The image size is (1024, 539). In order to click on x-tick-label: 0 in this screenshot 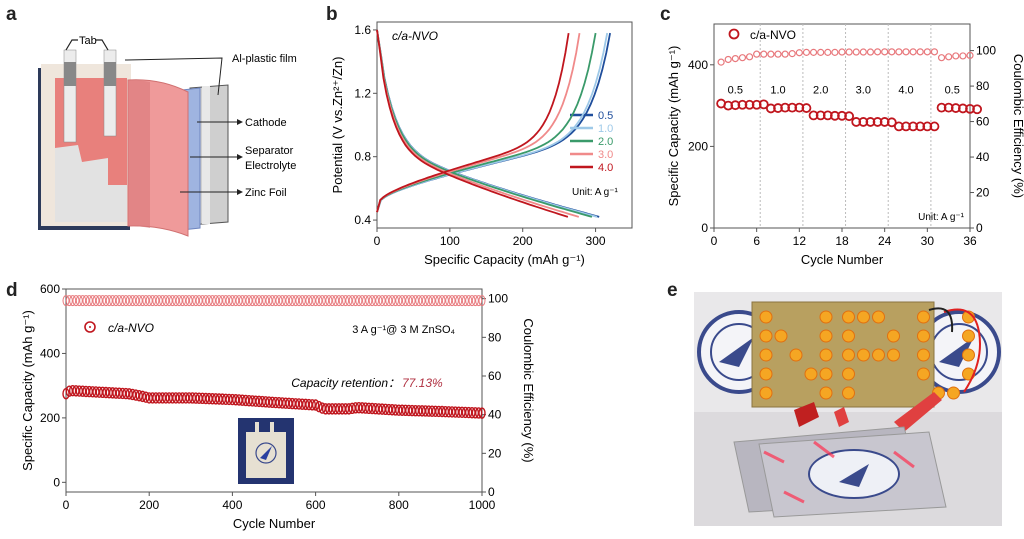, I will do `click(714, 241)`.